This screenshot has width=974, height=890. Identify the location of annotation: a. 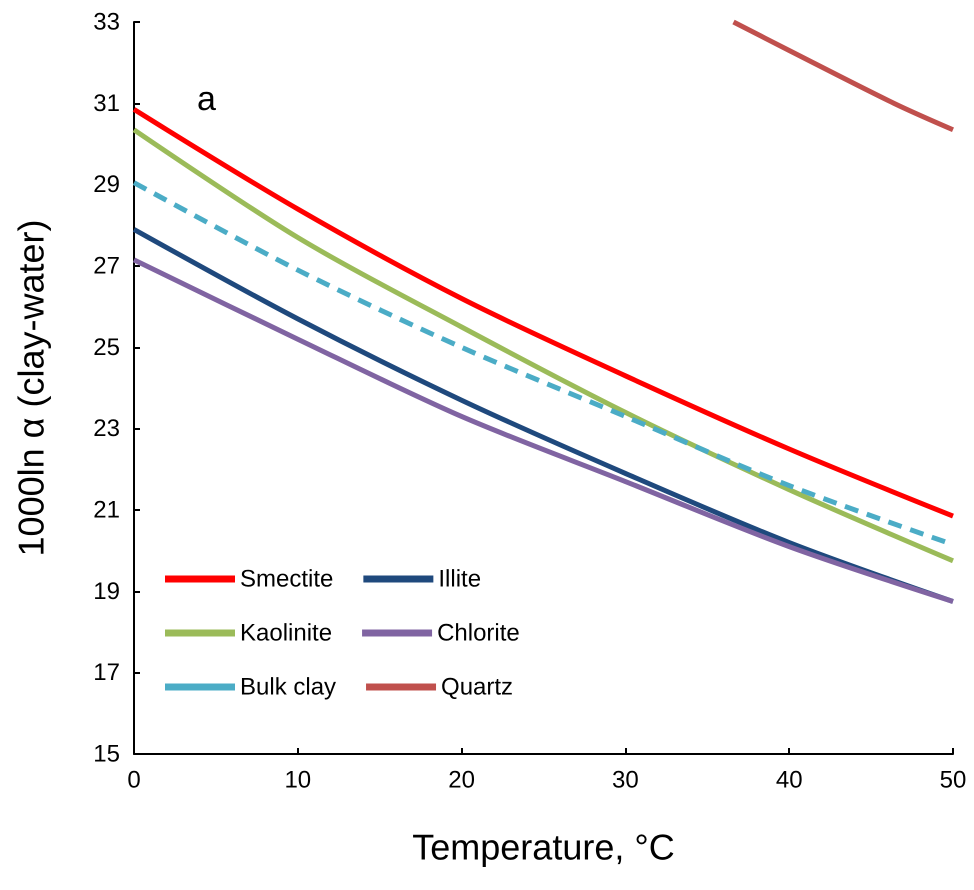
(206, 99).